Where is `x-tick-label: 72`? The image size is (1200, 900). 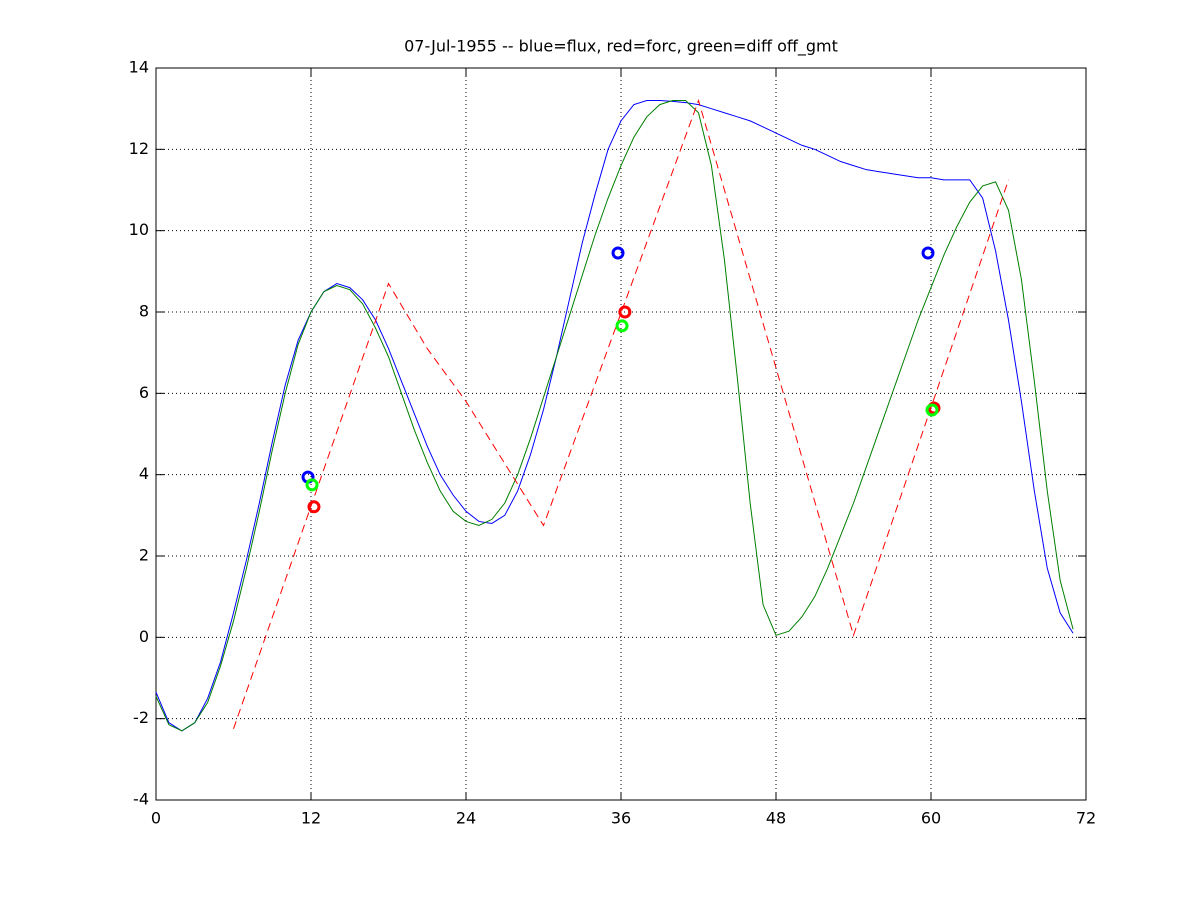
x-tick-label: 72 is located at coordinates (1086, 818).